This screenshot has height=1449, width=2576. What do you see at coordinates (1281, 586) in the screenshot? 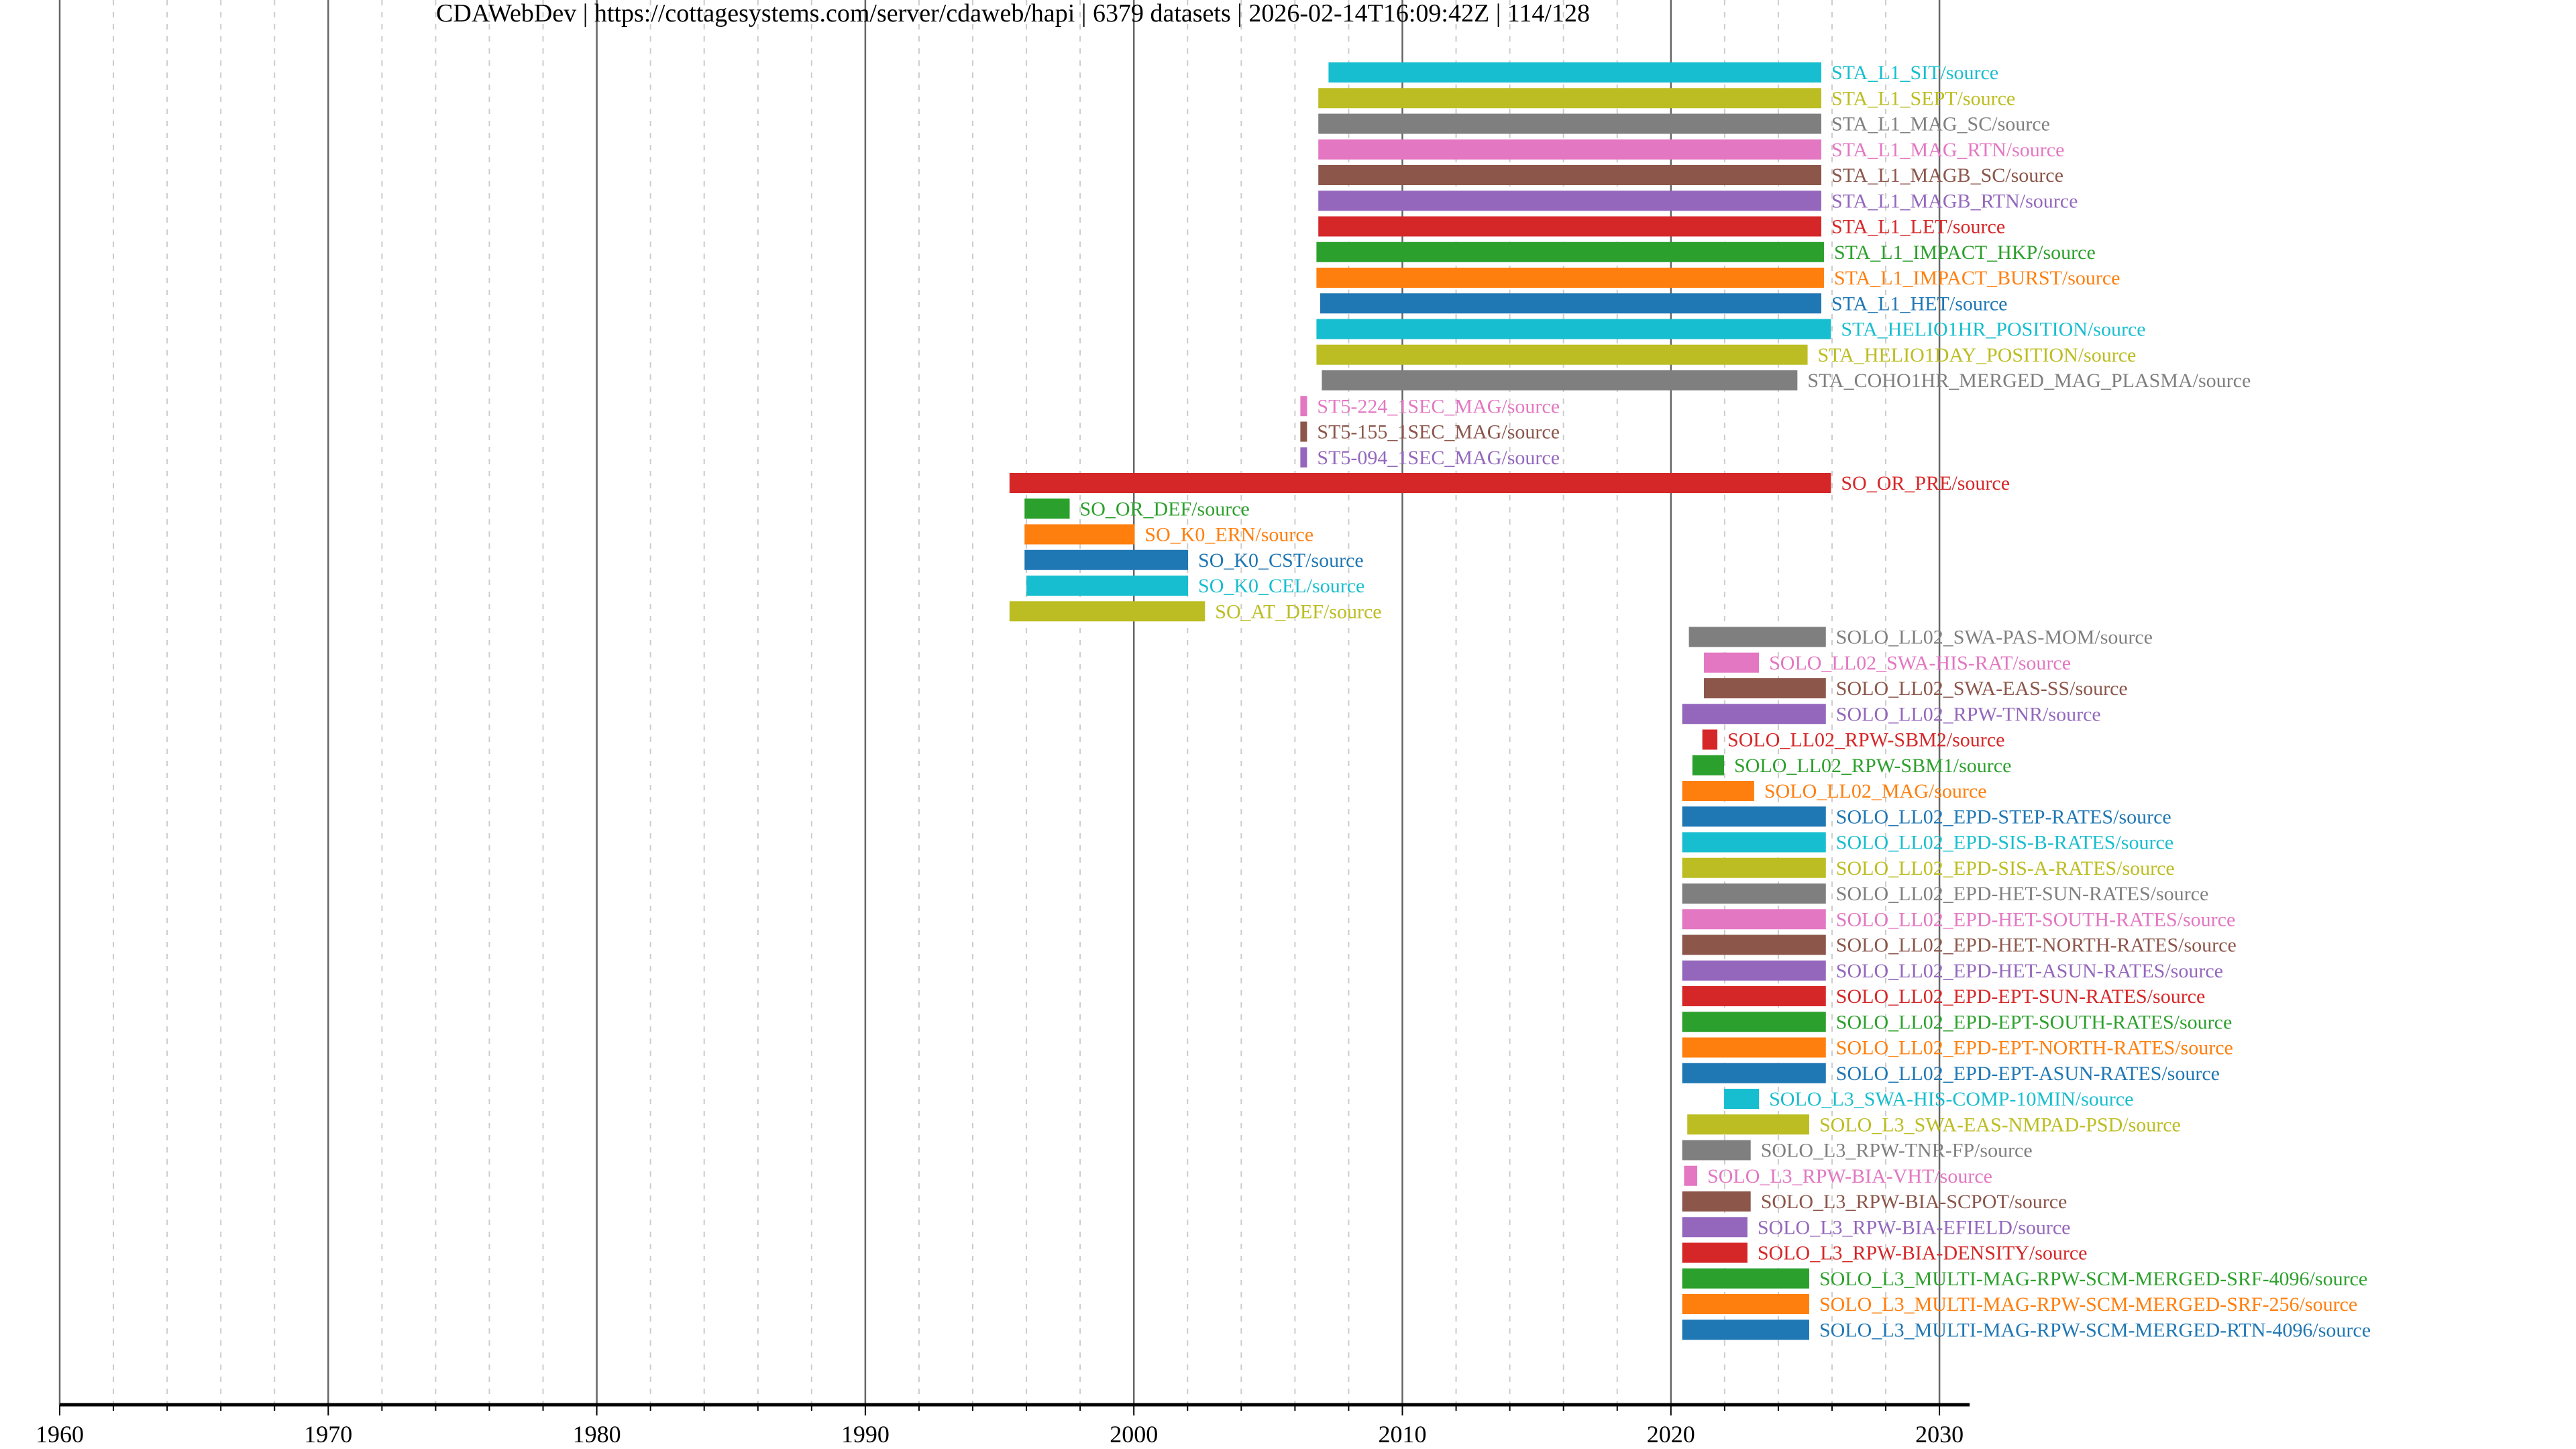
I see `dataset-label: SO_K0_CEL/source` at bounding box center [1281, 586].